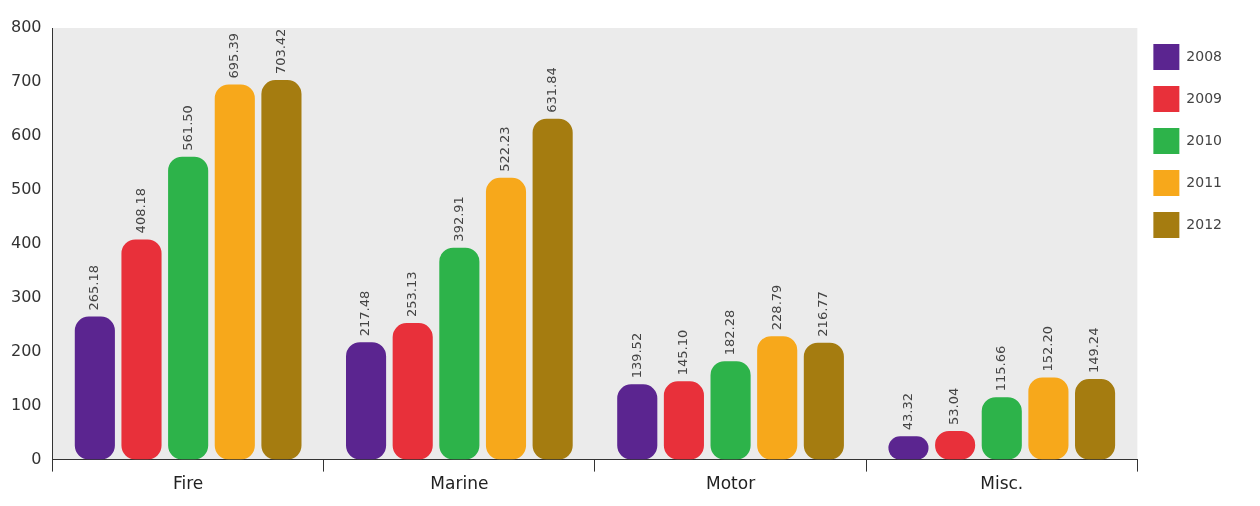 Image resolution: width=1260 pixels, height=506 pixels. What do you see at coordinates (1094, 350) in the screenshot?
I see `data-label: 149.24` at bounding box center [1094, 350].